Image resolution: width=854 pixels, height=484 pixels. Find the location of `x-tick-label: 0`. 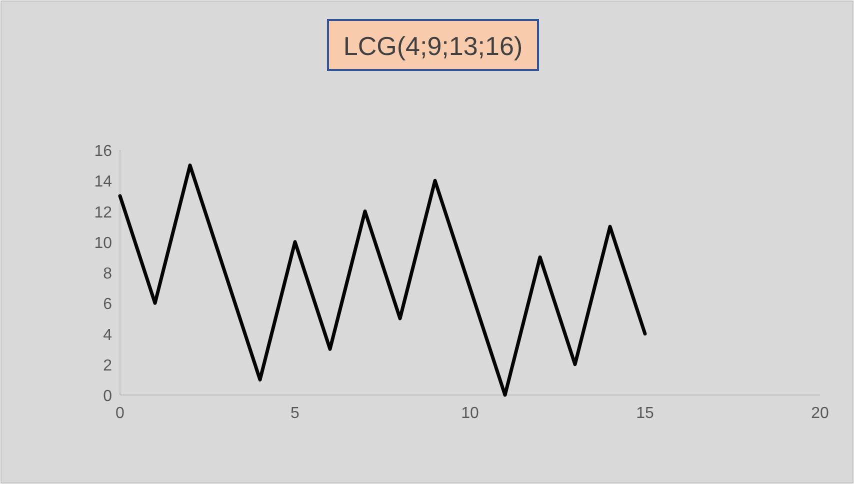

x-tick-label: 0 is located at coordinates (120, 413).